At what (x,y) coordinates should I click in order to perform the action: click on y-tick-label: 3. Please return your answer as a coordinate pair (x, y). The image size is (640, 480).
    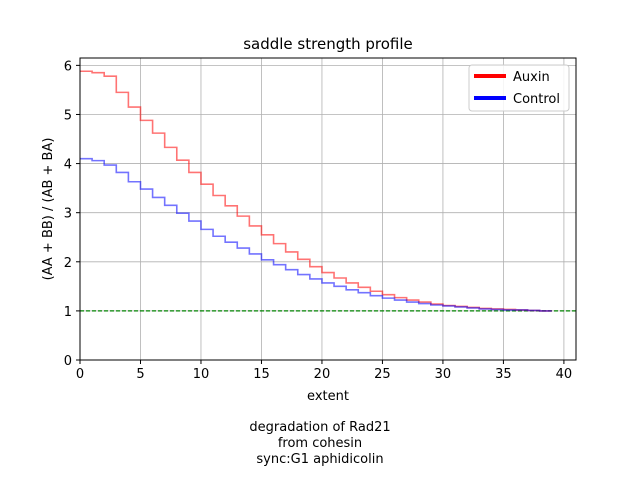
    Looking at the image, I should click on (68, 214).